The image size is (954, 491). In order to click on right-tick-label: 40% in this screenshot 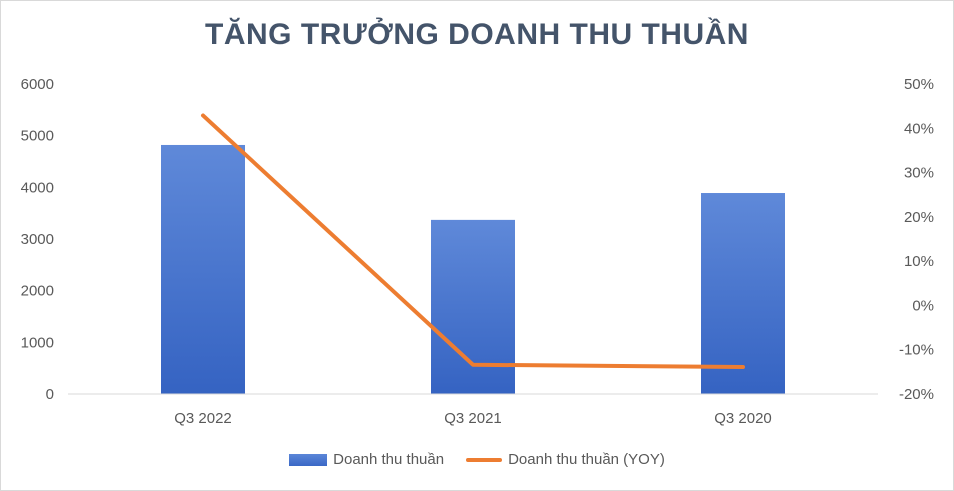, I will do `click(919, 128)`.